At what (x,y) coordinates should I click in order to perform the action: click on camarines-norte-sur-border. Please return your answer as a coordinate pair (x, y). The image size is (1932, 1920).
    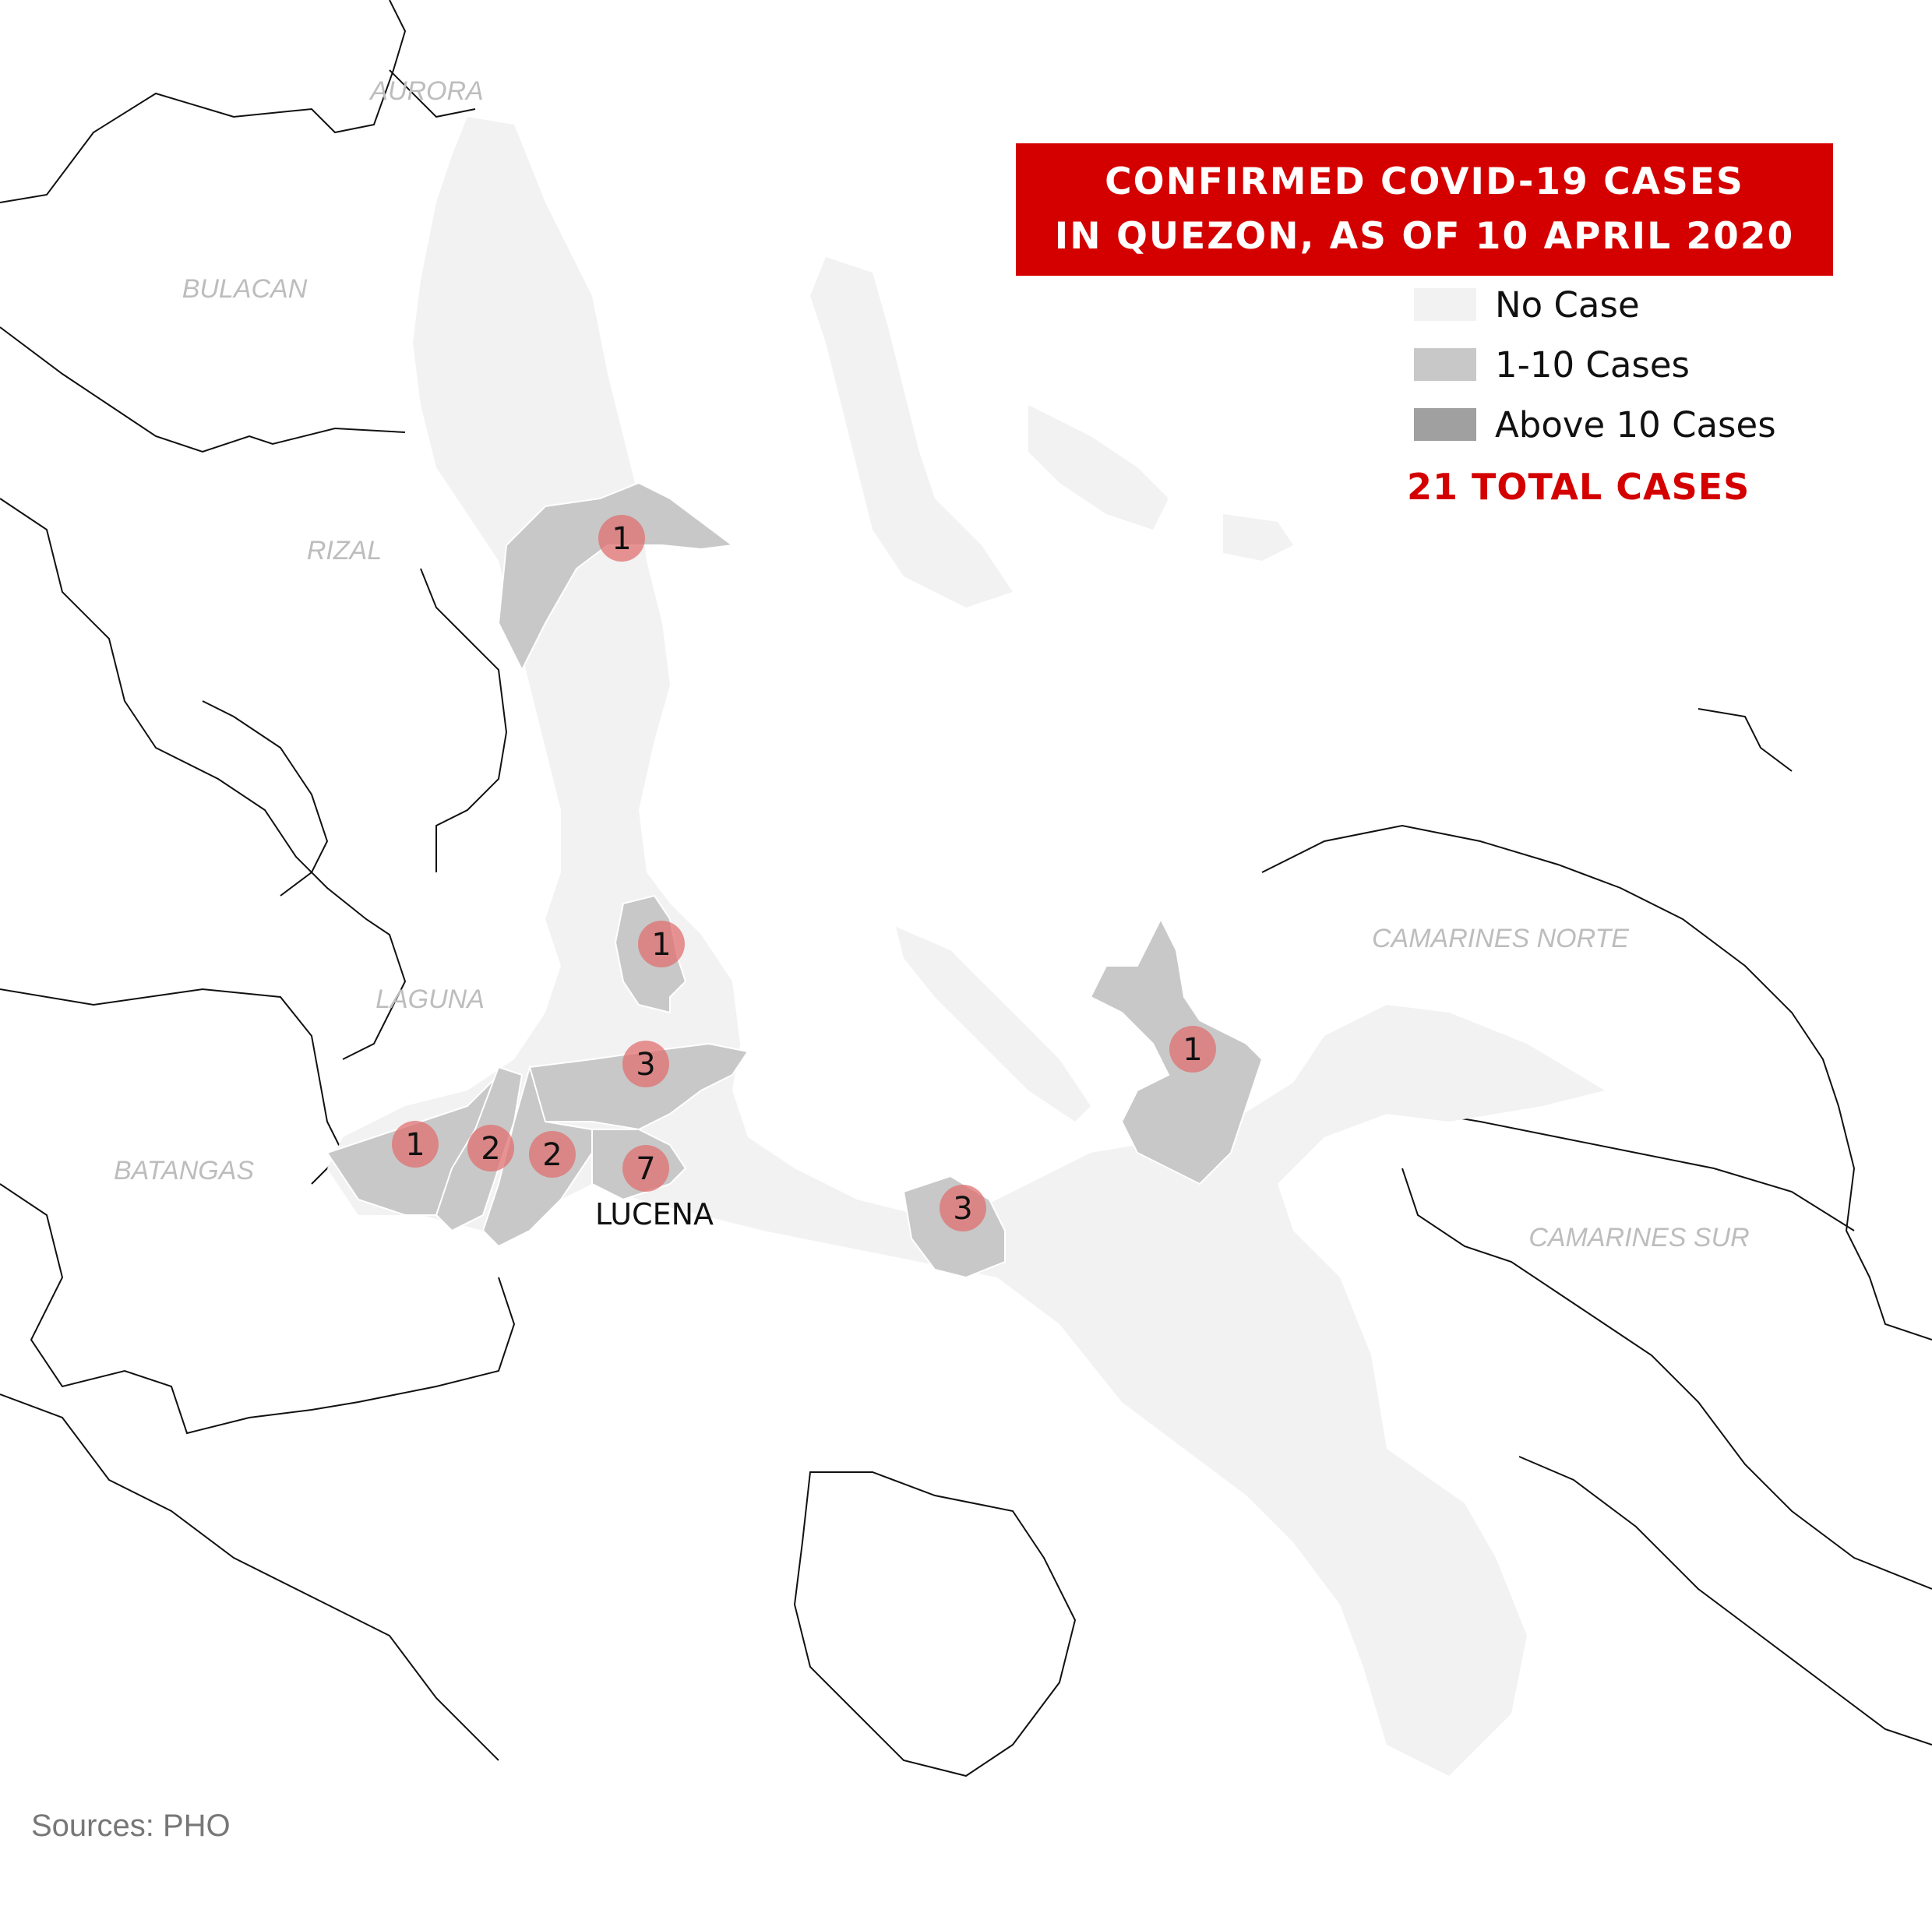
    Looking at the image, I should click on (1621, 1168).